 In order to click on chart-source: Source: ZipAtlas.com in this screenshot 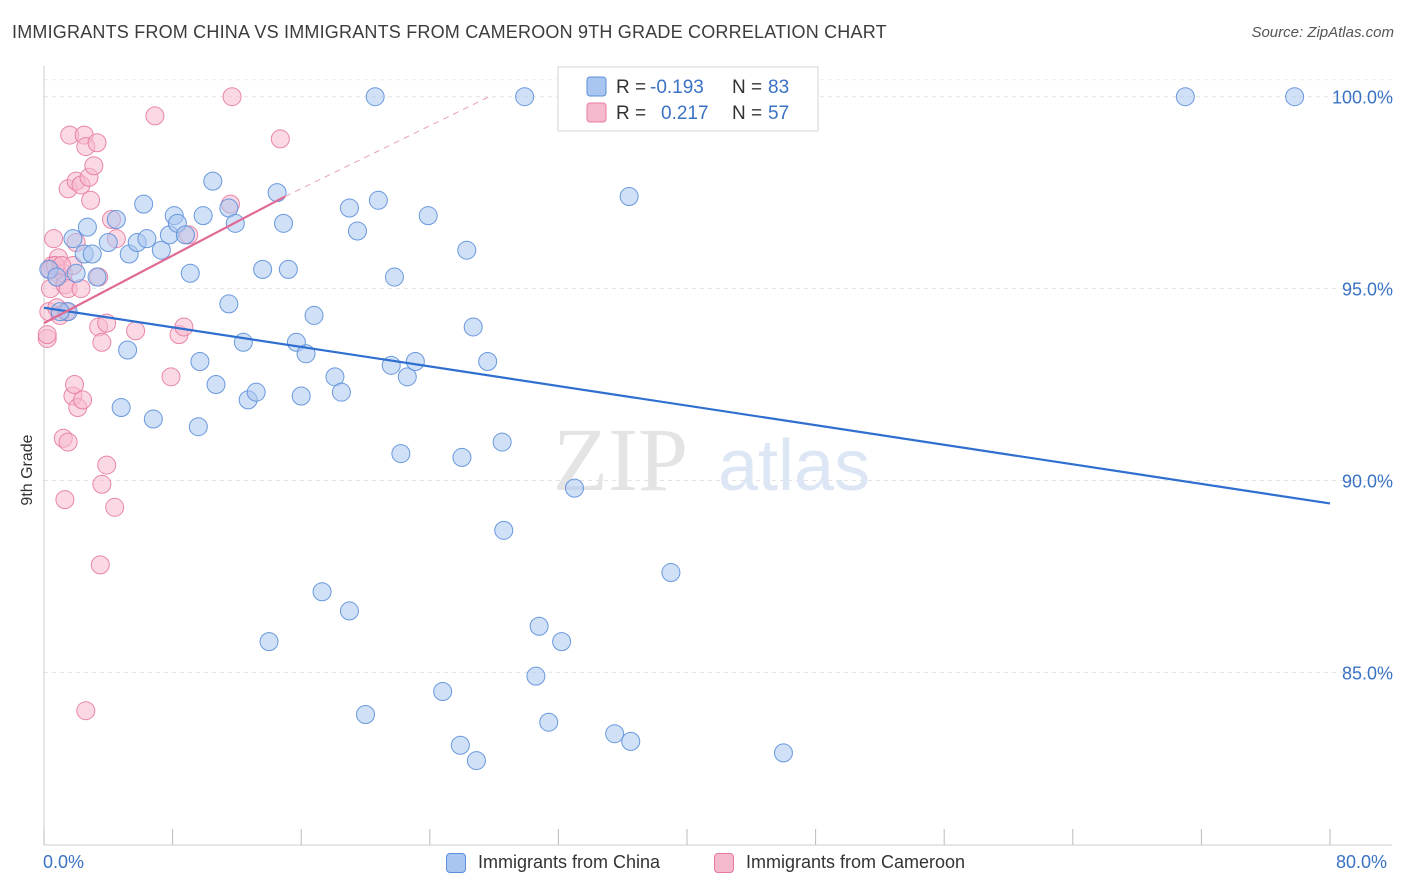, I will do `click(1322, 32)`.